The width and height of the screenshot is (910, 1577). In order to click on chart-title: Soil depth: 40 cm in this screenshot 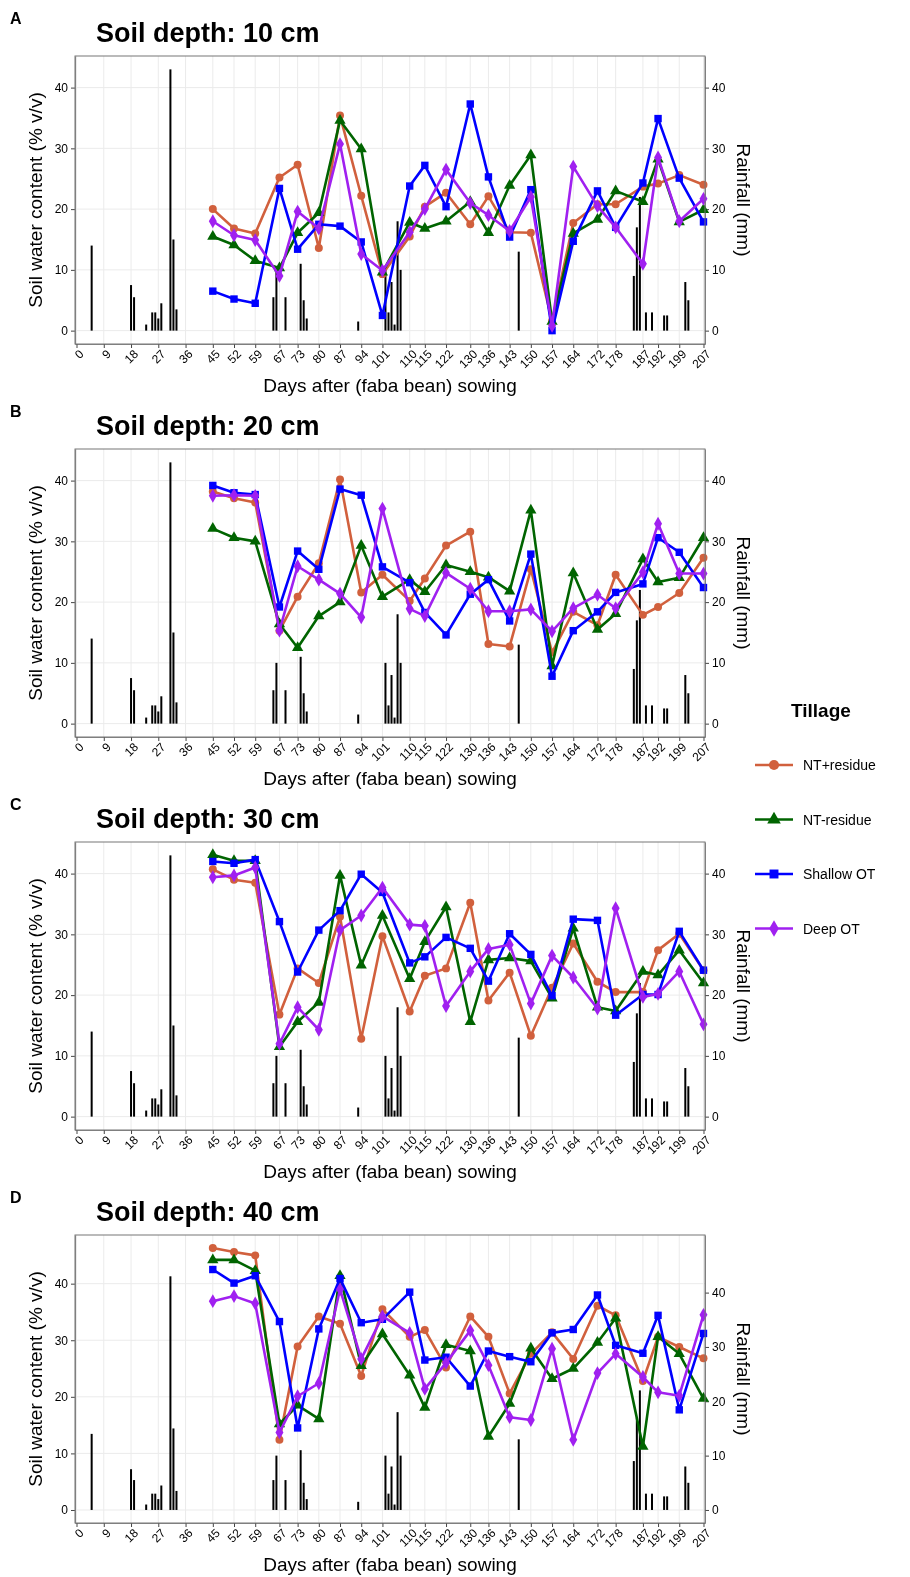, I will do `click(208, 1212)`.